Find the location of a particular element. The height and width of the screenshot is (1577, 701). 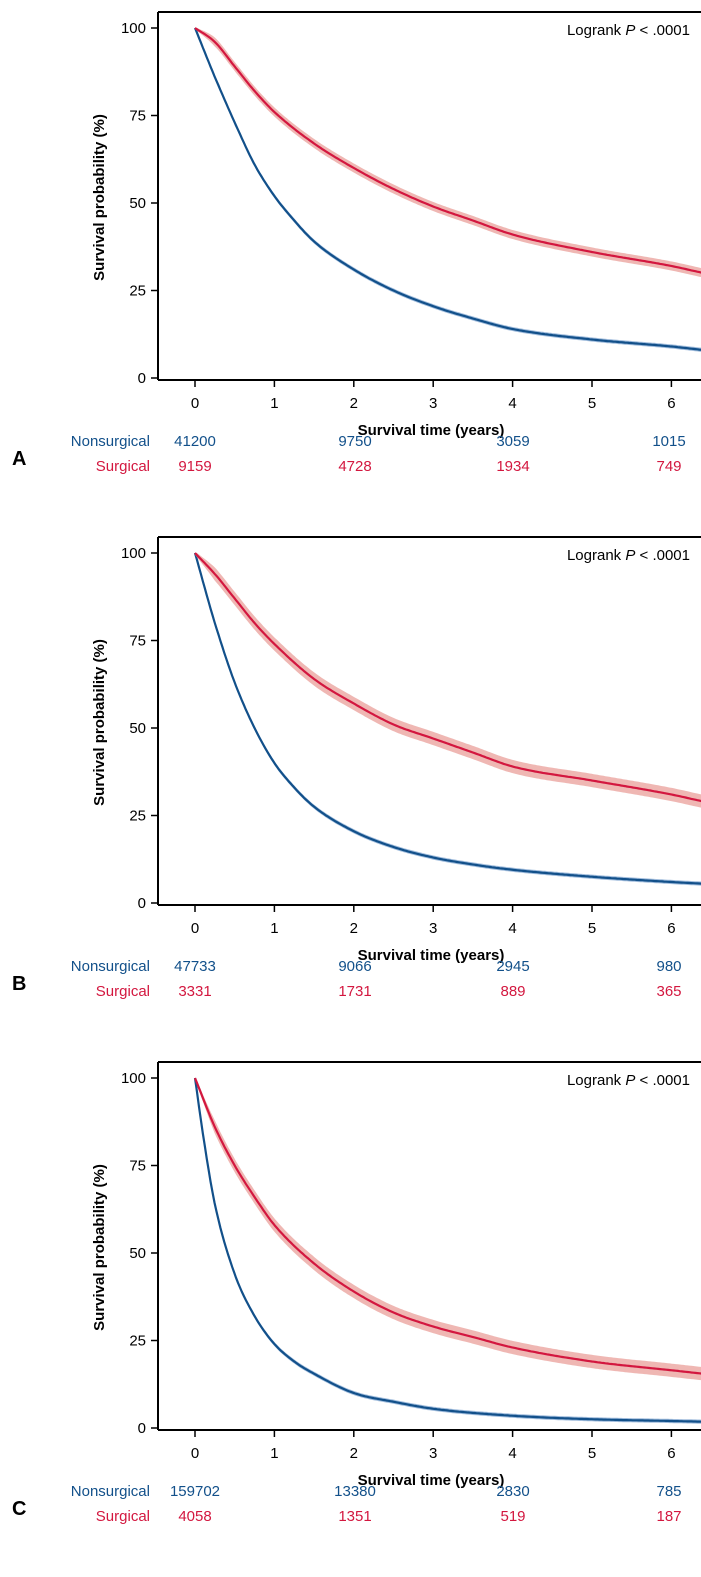

risk-count-surgical: 365 is located at coordinates (669, 991).